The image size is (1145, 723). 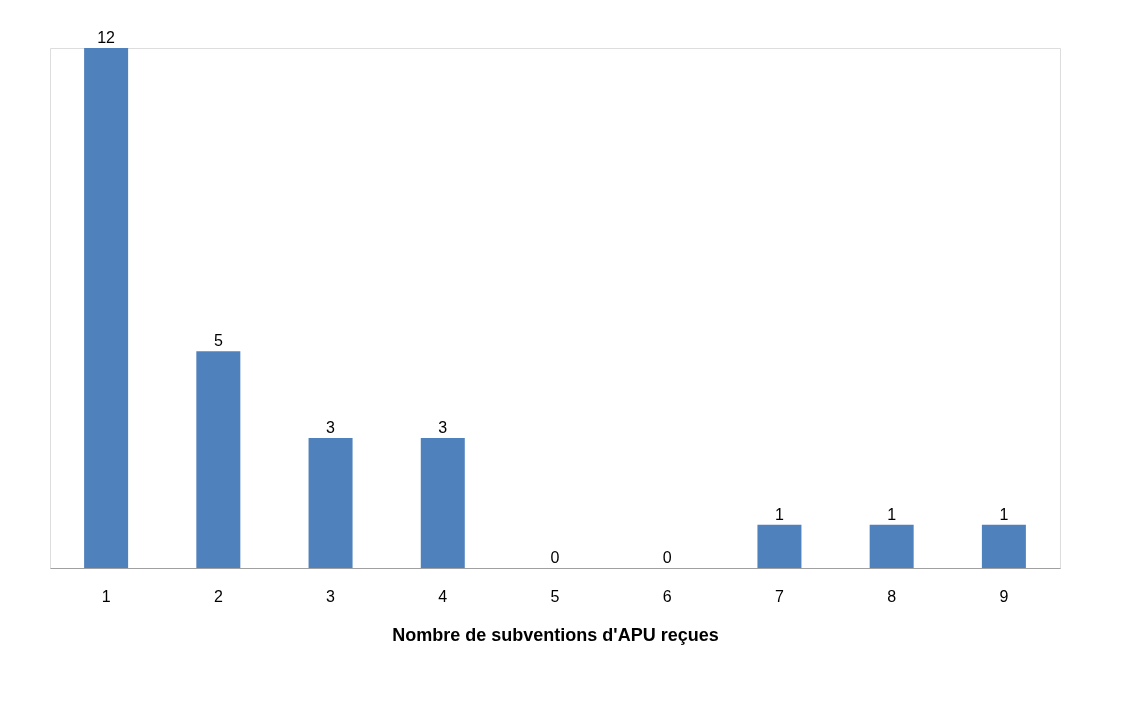 I want to click on x-axis-title: Nombre de subventions d'APU reçues, so click(x=555, y=634).